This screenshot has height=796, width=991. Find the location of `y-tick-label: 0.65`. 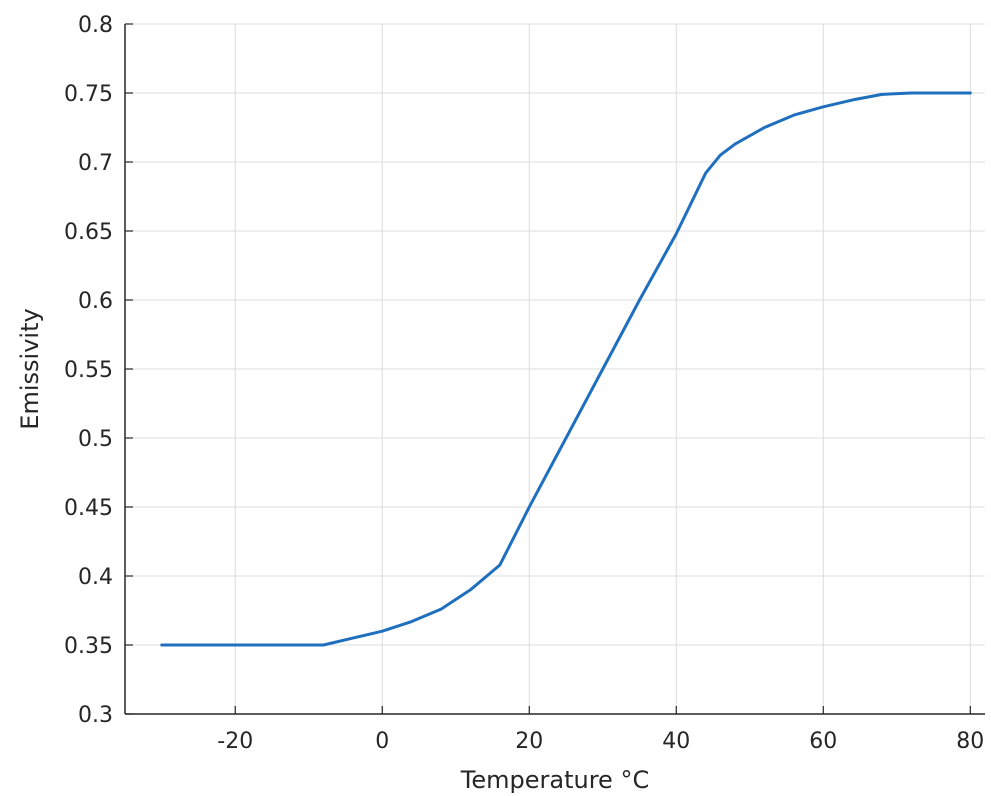

y-tick-label: 0.65 is located at coordinates (88, 232).